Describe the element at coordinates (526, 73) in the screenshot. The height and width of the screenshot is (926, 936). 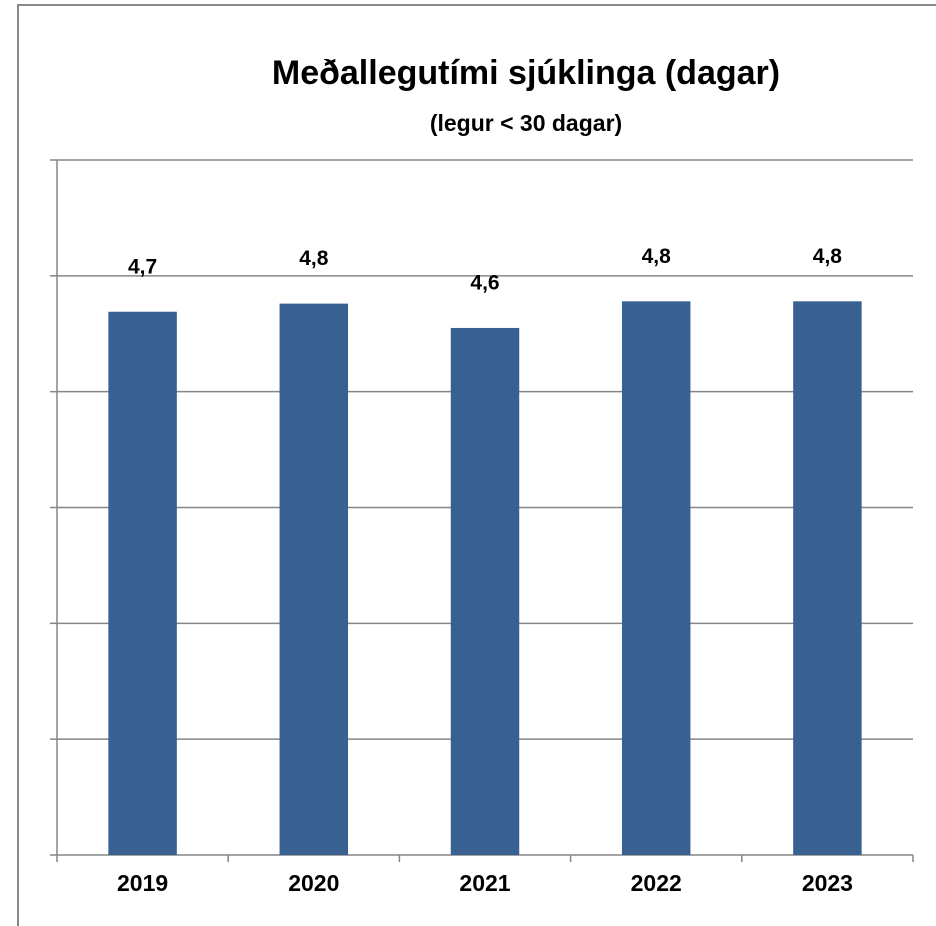
I see `chart-title: Meðallegutími sjúklinga (dagar)` at that location.